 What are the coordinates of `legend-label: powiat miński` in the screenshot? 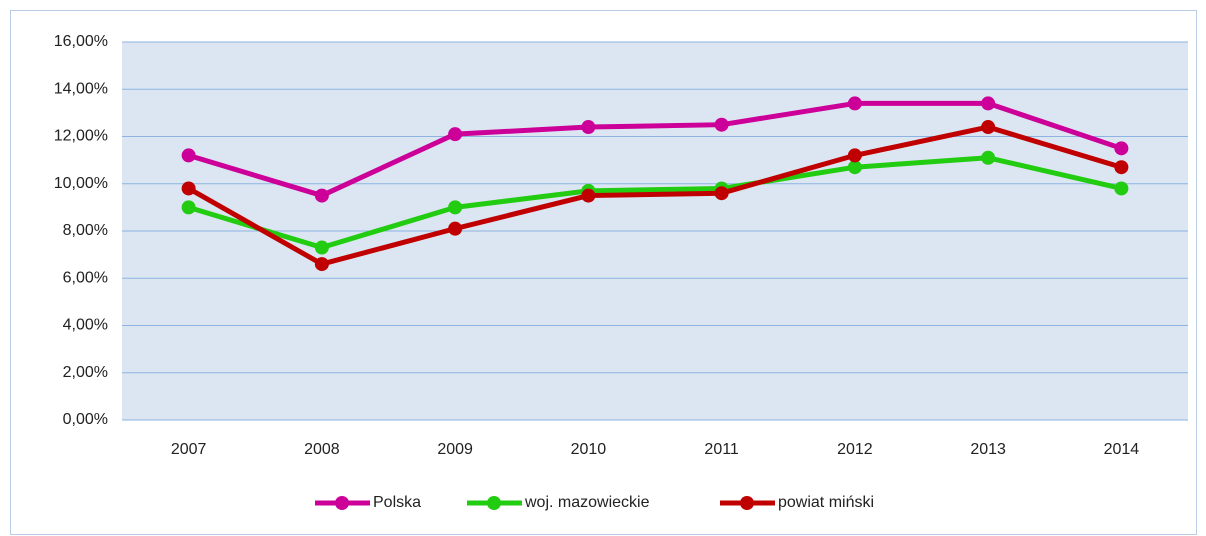 It's located at (826, 502).